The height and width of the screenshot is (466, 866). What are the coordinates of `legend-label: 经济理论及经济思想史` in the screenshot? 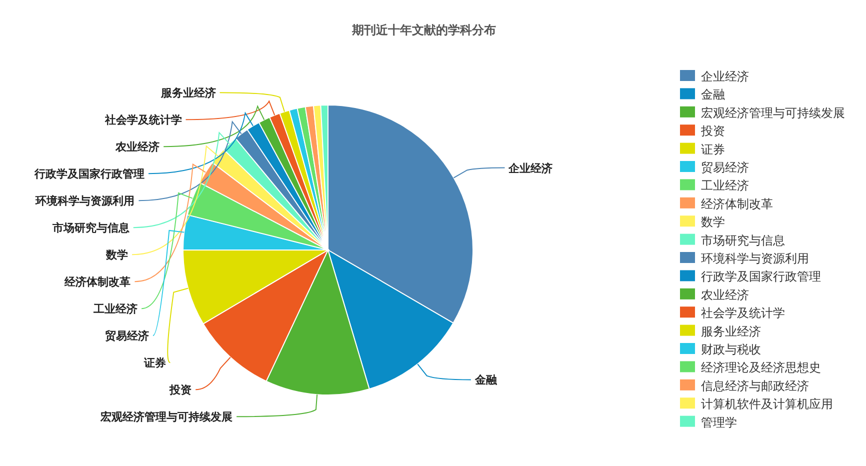 It's located at (761, 367).